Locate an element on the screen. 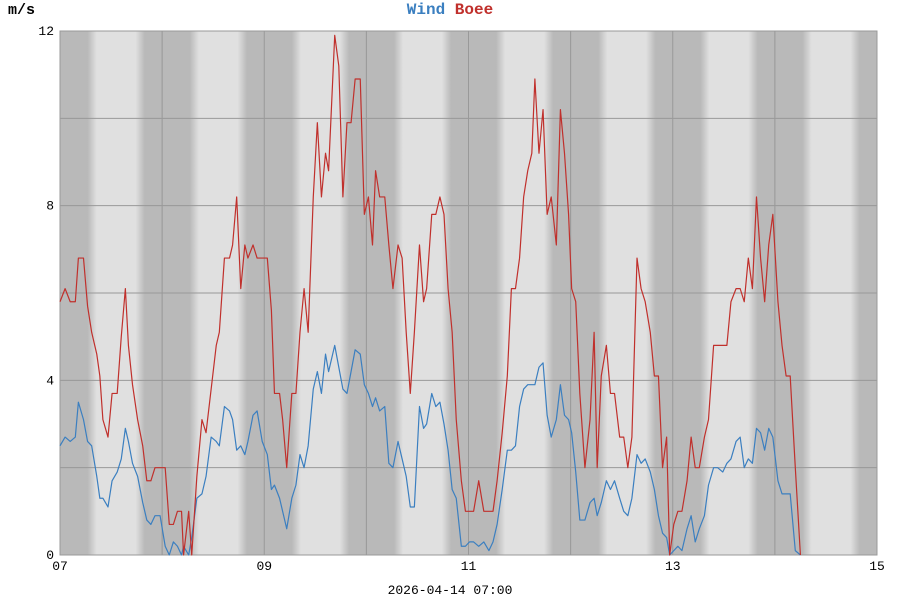 Image resolution: width=900 pixels, height=600 pixels. legend-entry: Boee is located at coordinates (474, 10).